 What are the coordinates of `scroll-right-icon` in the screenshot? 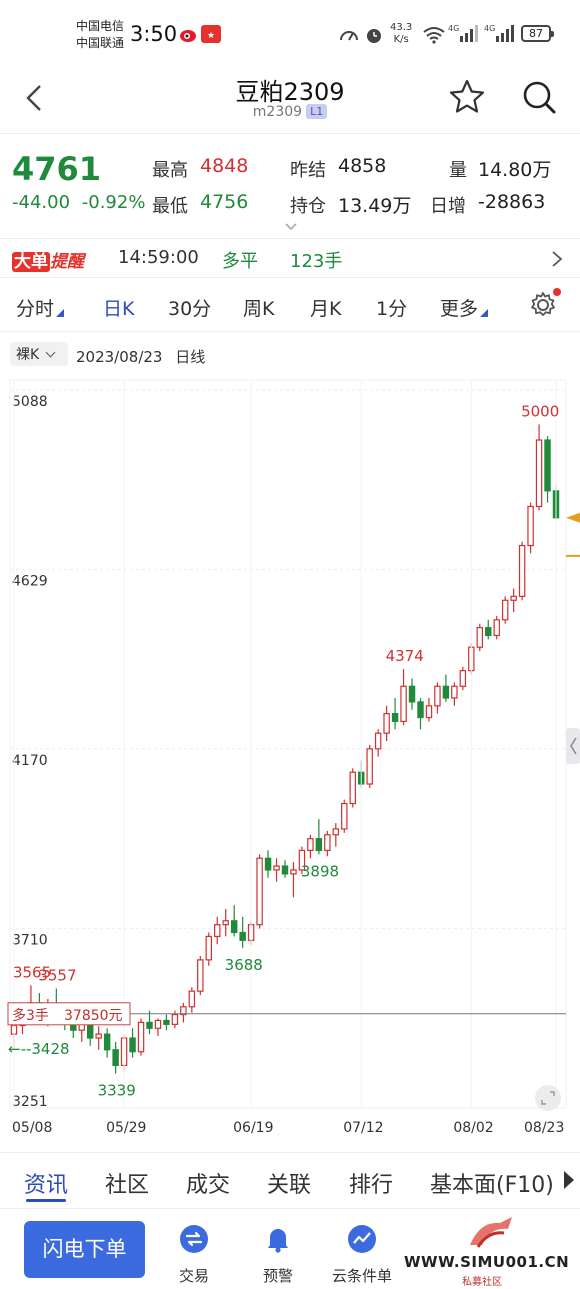 It's located at (569, 1180).